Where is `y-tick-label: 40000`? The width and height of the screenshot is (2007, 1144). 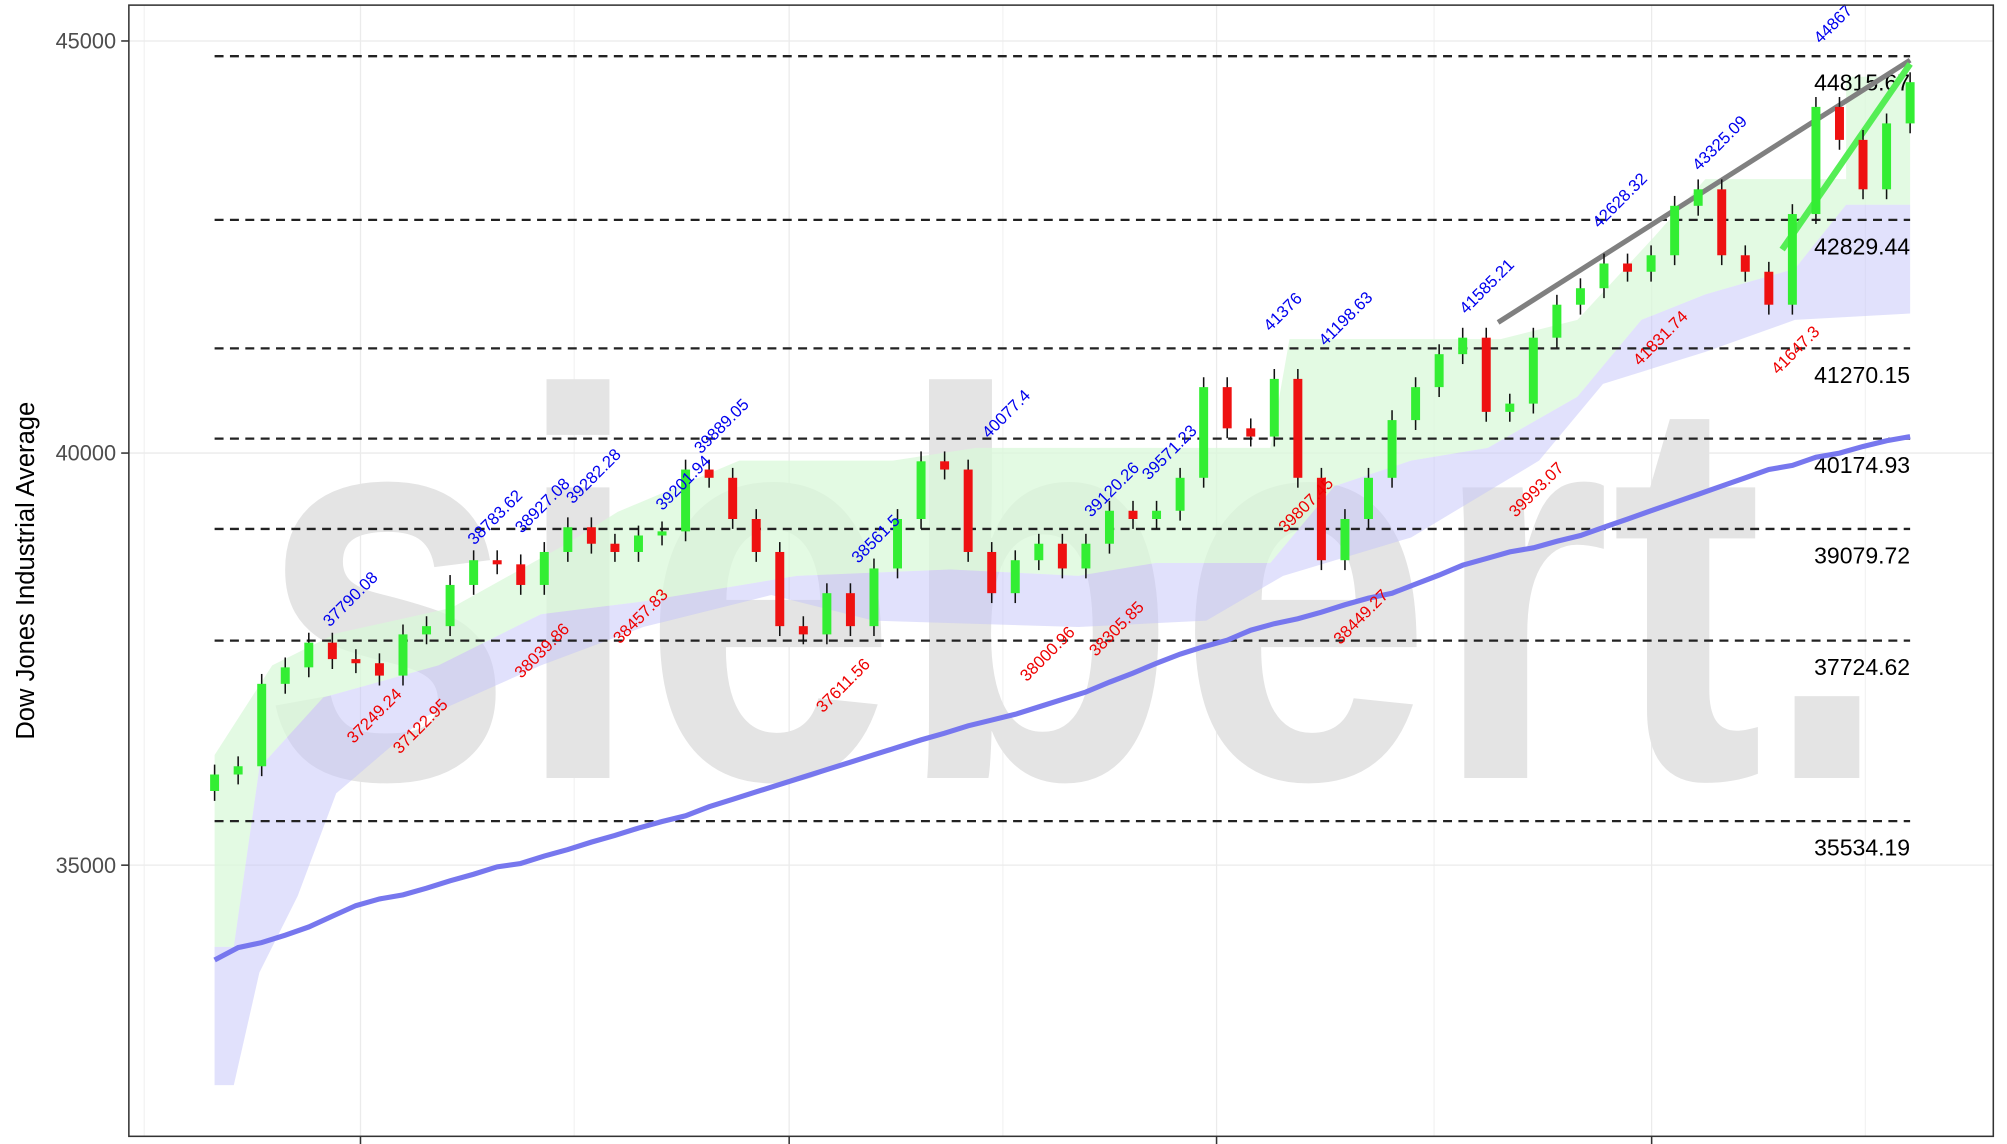 y-tick-label: 40000 is located at coordinates (86, 453).